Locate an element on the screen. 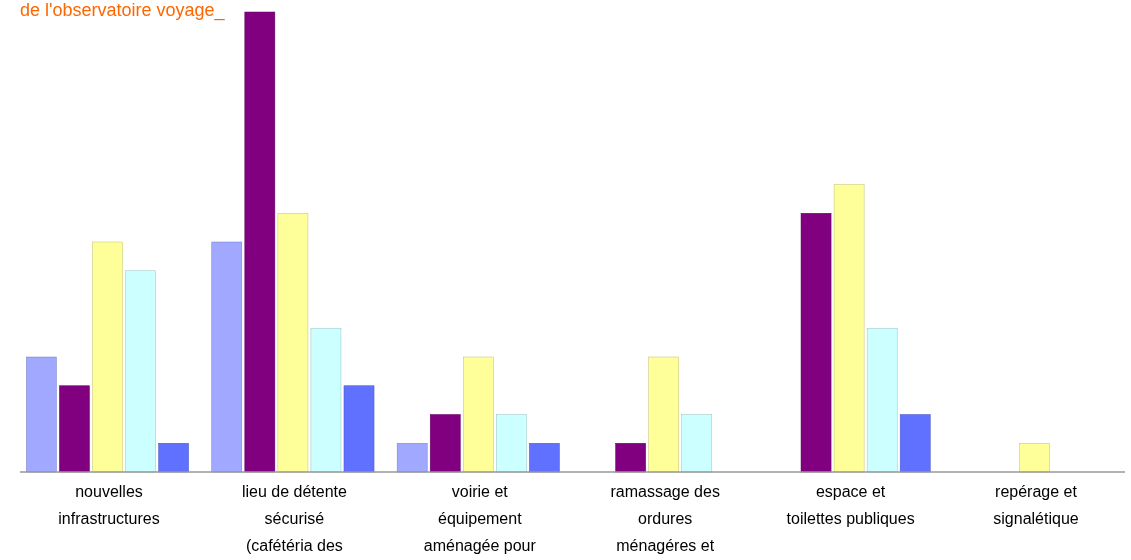 The height and width of the screenshot is (560, 1131). x-tick-label: repérage et signalétique is located at coordinates (1036, 505).